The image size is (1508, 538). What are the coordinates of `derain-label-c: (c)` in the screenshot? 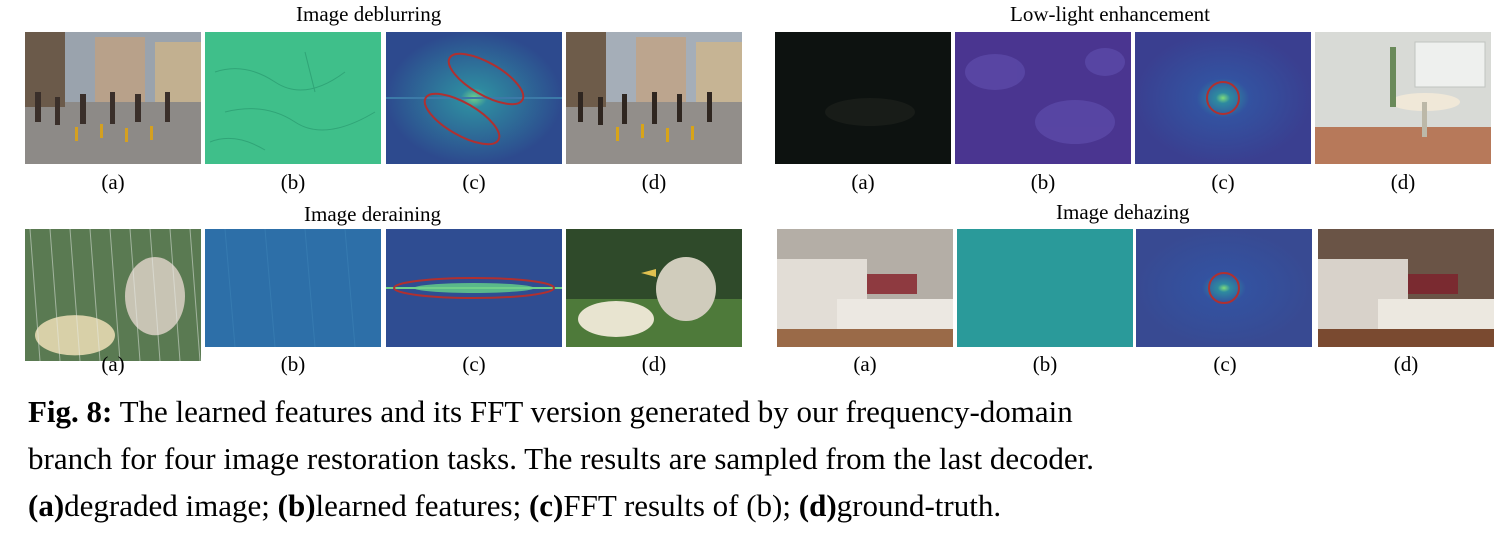 It's located at (474, 364).